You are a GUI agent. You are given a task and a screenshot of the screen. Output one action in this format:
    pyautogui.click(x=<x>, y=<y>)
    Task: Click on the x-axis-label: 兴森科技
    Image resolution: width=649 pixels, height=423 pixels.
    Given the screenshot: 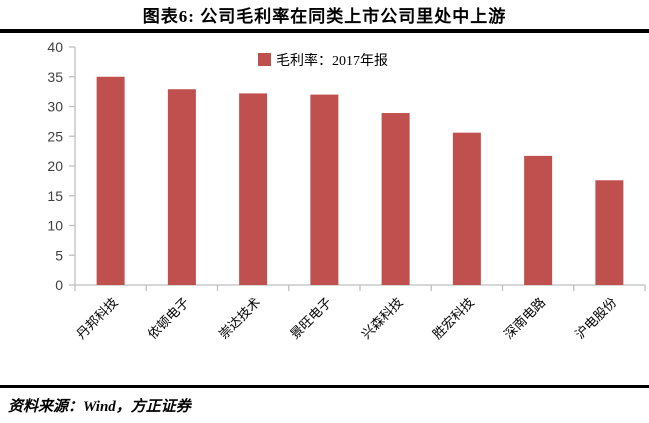 What is the action you would take?
    pyautogui.click(x=381, y=318)
    